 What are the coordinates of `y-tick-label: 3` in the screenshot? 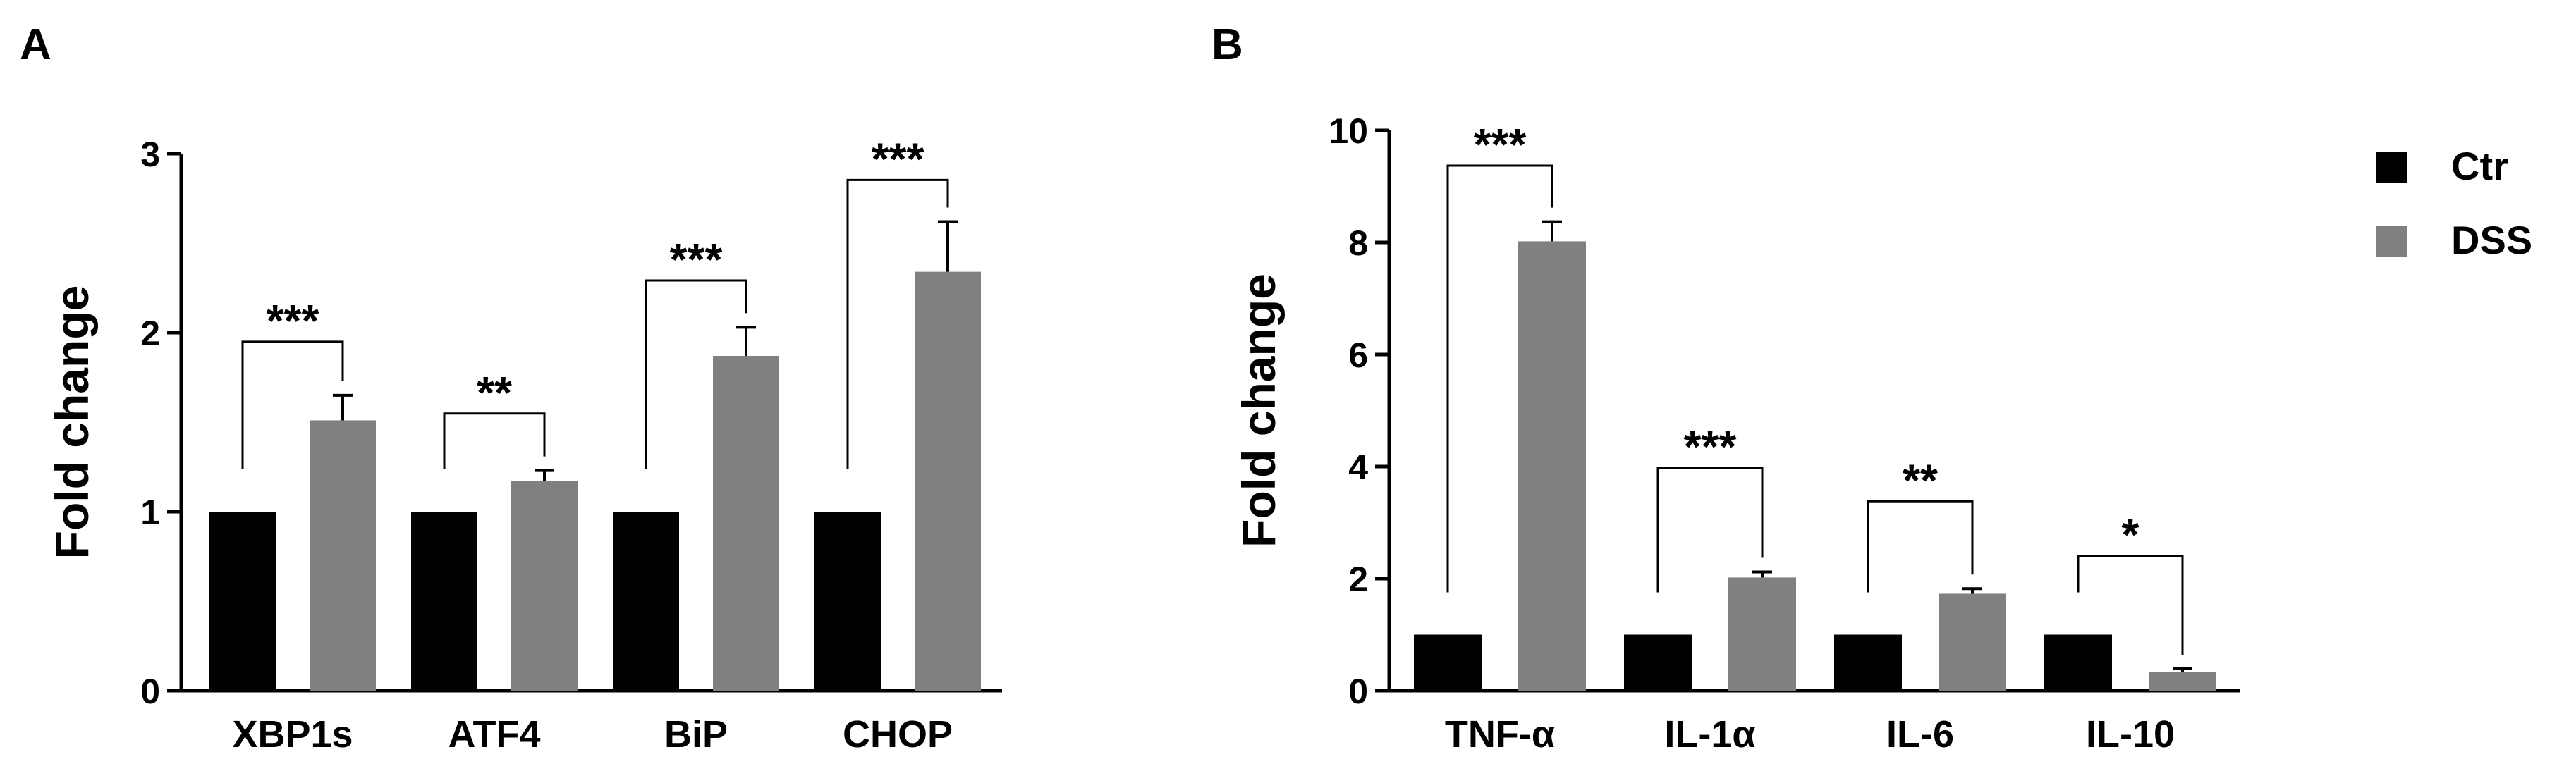 It's located at (150, 154).